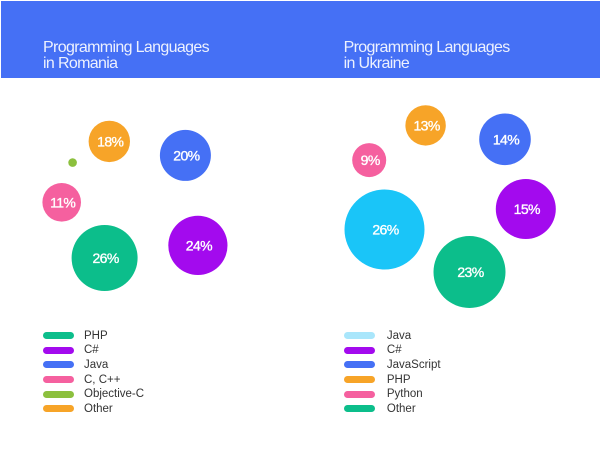 The width and height of the screenshot is (600, 450). What do you see at coordinates (62, 202) in the screenshot?
I see `svg-text: 11%` at bounding box center [62, 202].